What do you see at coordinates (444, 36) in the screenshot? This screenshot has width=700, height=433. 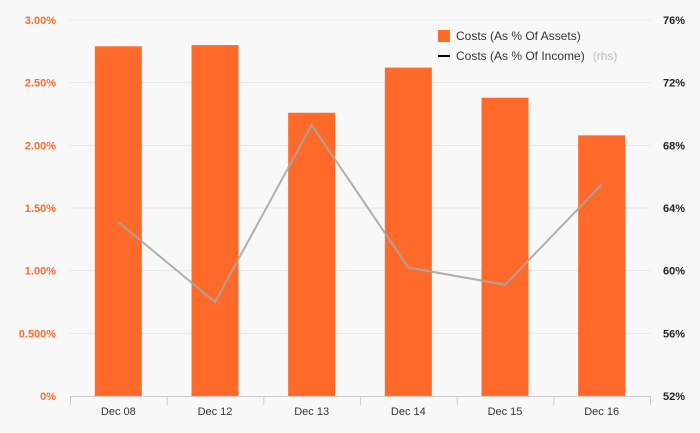 I see `legend-bar-swatch` at bounding box center [444, 36].